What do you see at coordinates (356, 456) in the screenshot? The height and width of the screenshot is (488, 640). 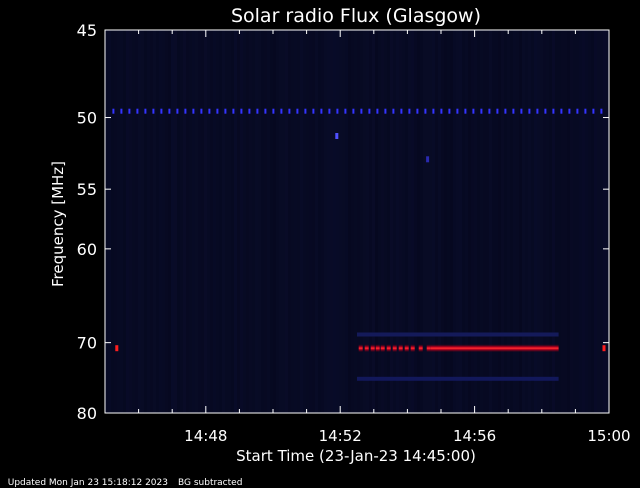 I see `x-axis-label: Start Time (23-Jan-23 14:45:00)` at bounding box center [356, 456].